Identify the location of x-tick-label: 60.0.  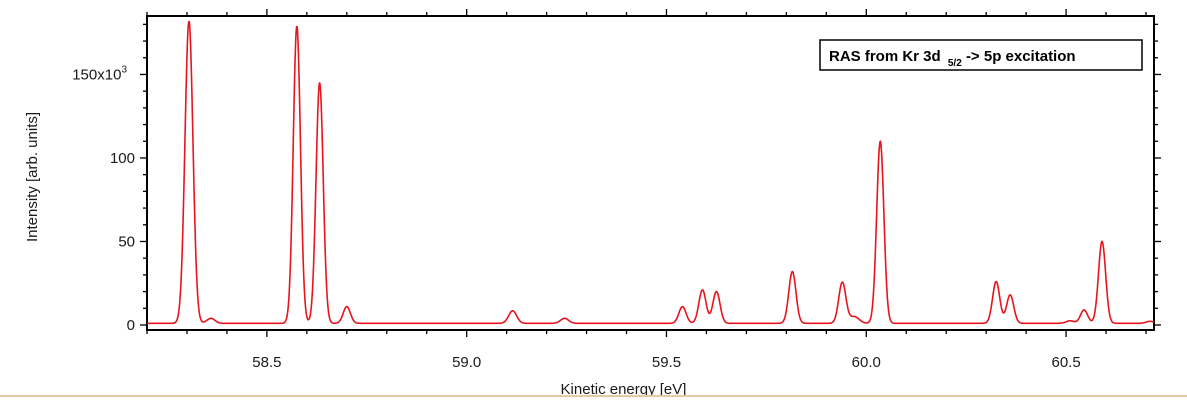
(866, 362).